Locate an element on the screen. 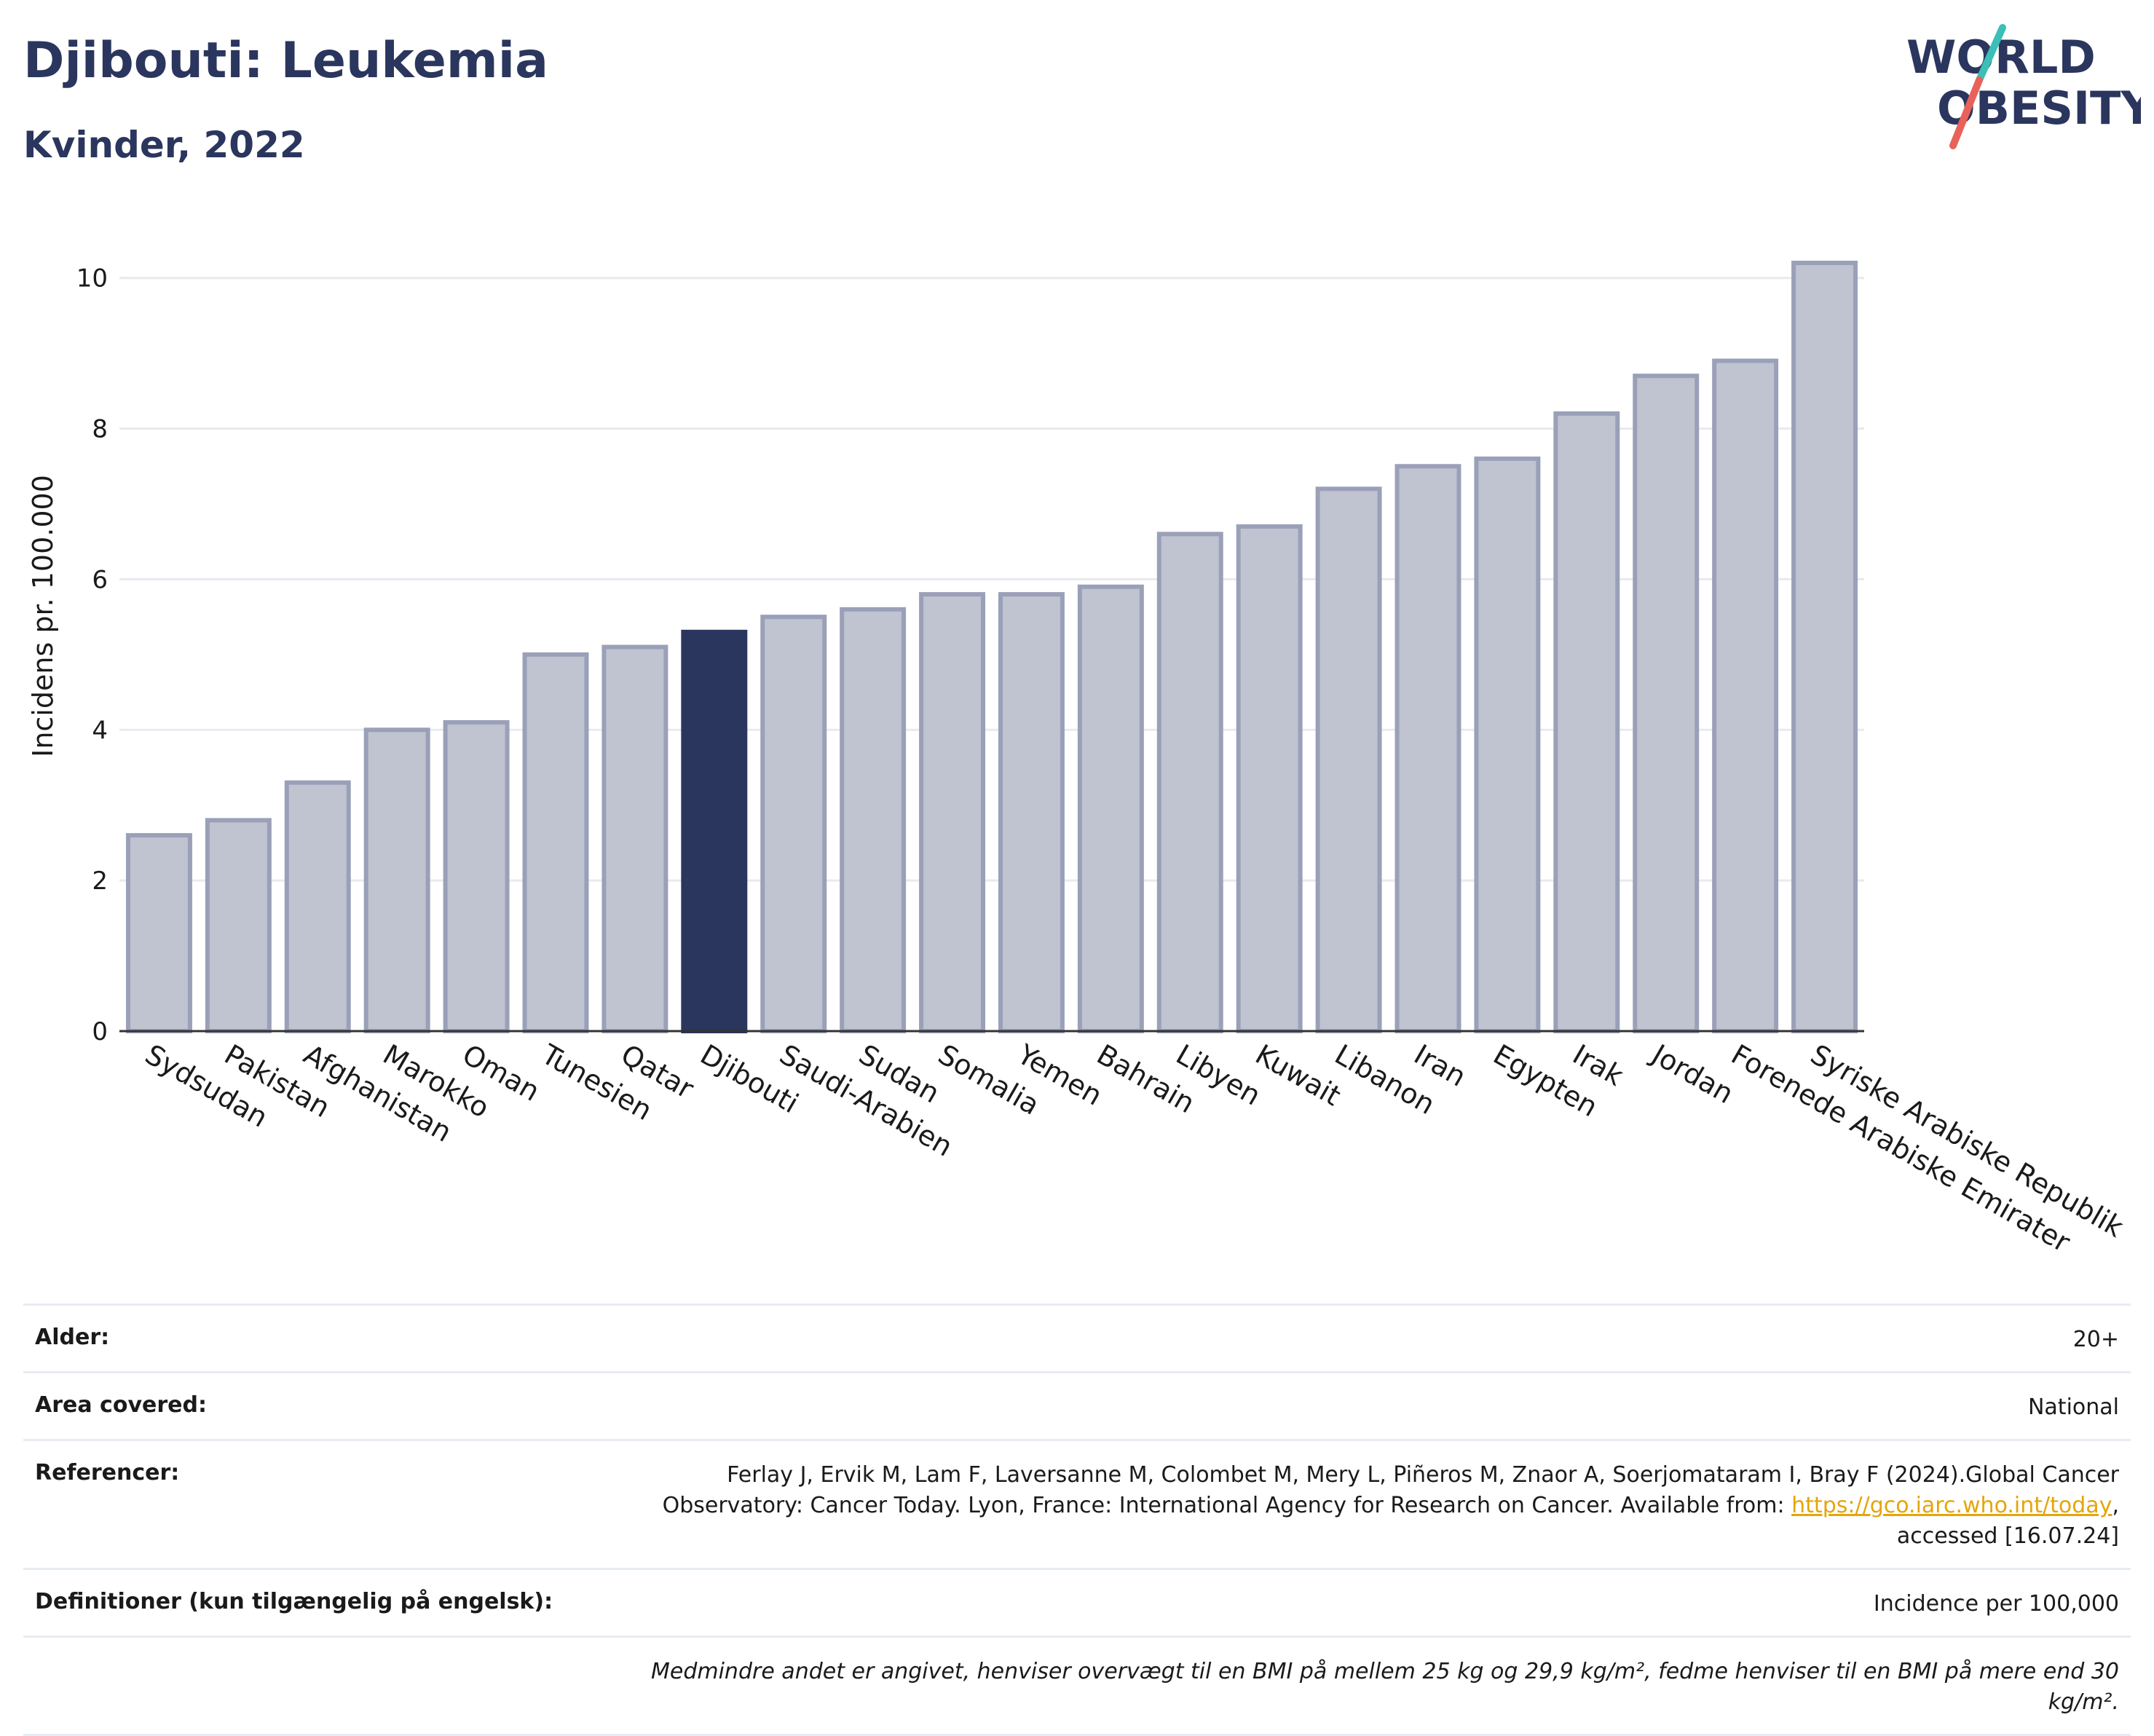 This screenshot has height=1736, width=2154. bar-libanon is located at coordinates (1348, 759).